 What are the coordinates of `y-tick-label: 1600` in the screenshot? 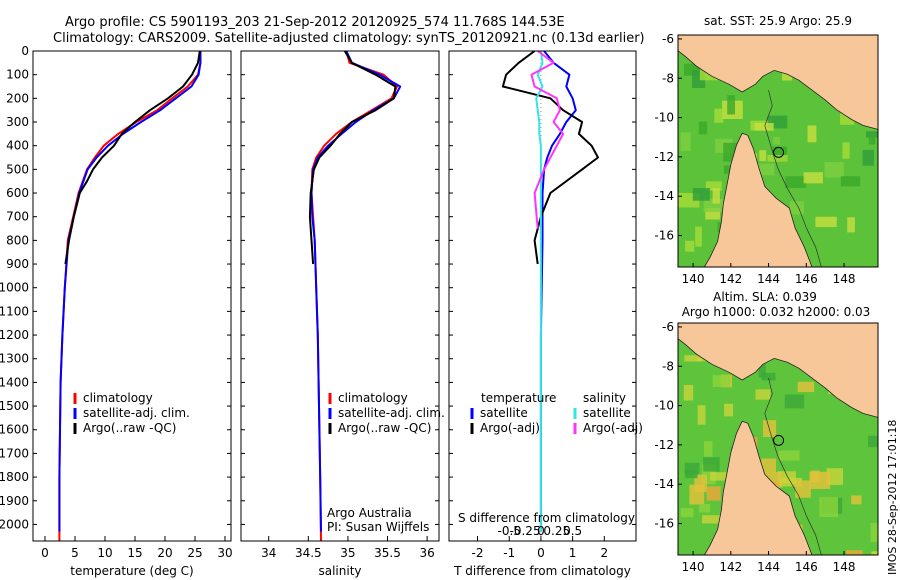 It's located at (14, 430).